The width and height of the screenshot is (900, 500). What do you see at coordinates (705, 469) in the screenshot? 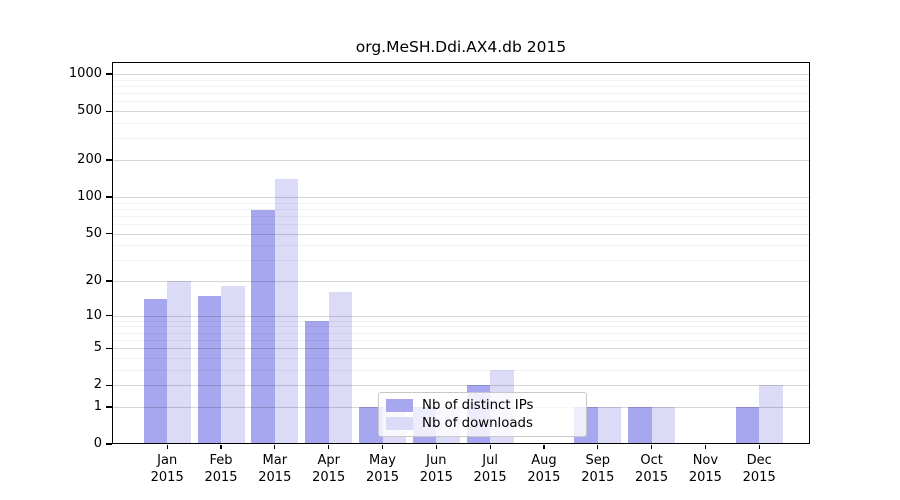
I see `x-tick-label: Nov 2015` at bounding box center [705, 469].